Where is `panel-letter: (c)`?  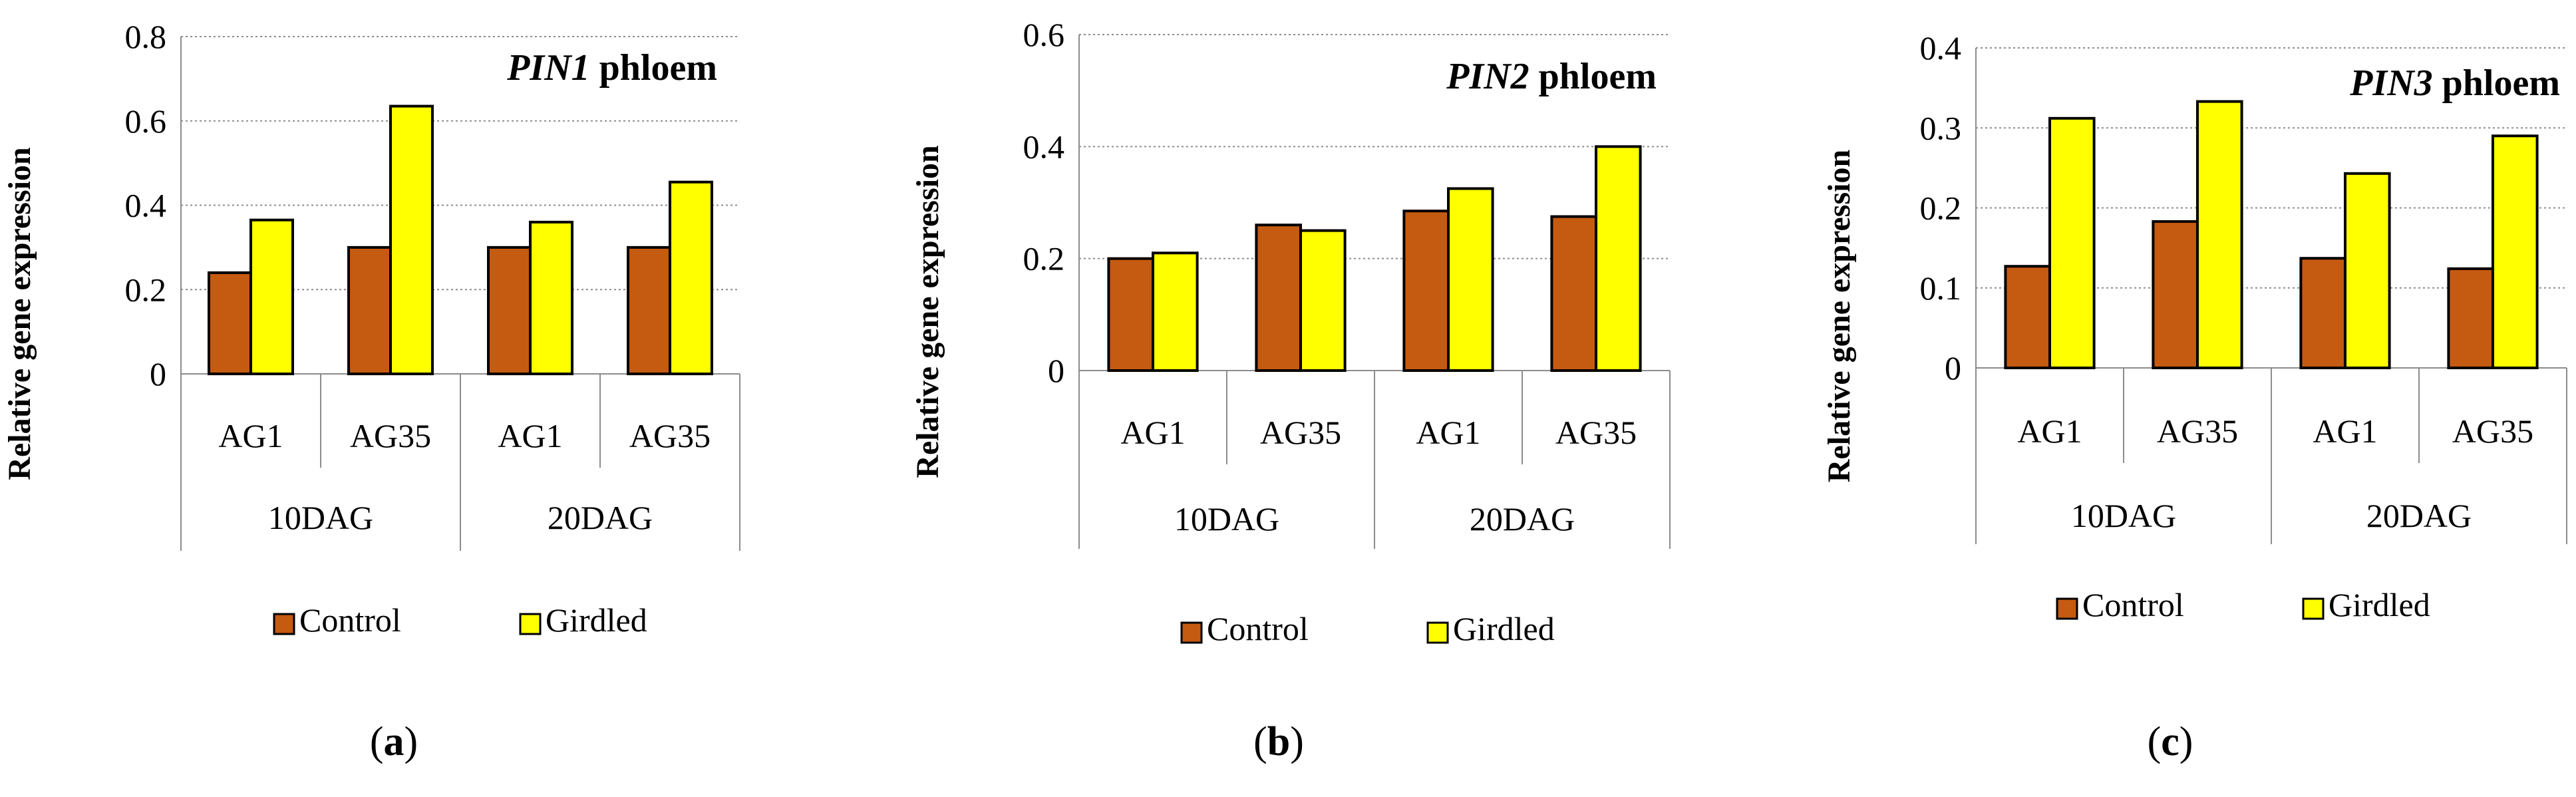 panel-letter: (c) is located at coordinates (2170, 741).